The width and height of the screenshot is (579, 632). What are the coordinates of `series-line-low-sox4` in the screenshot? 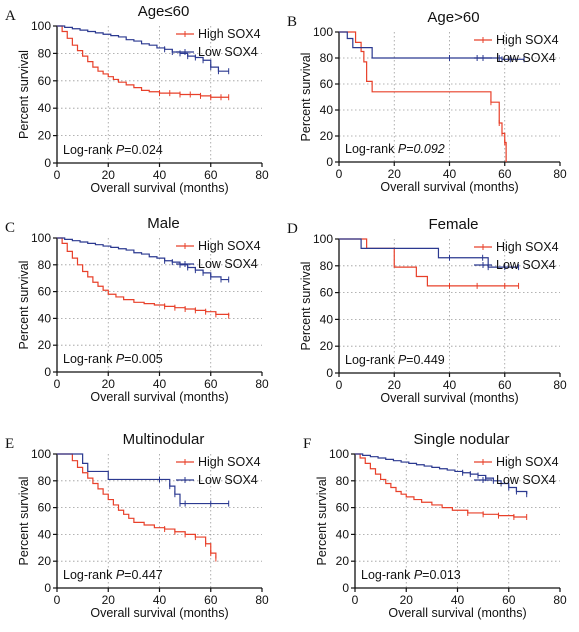 It's located at (441, 474).